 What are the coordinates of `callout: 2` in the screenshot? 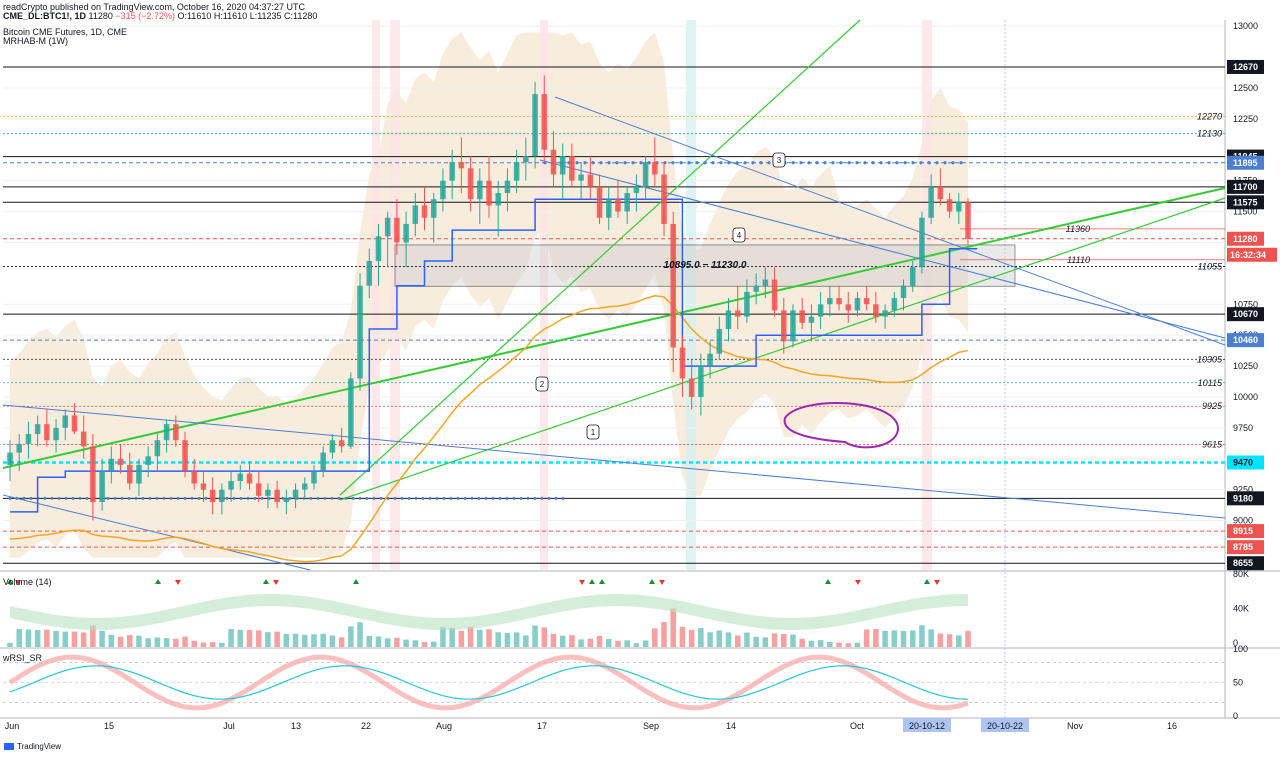 It's located at (542, 384).